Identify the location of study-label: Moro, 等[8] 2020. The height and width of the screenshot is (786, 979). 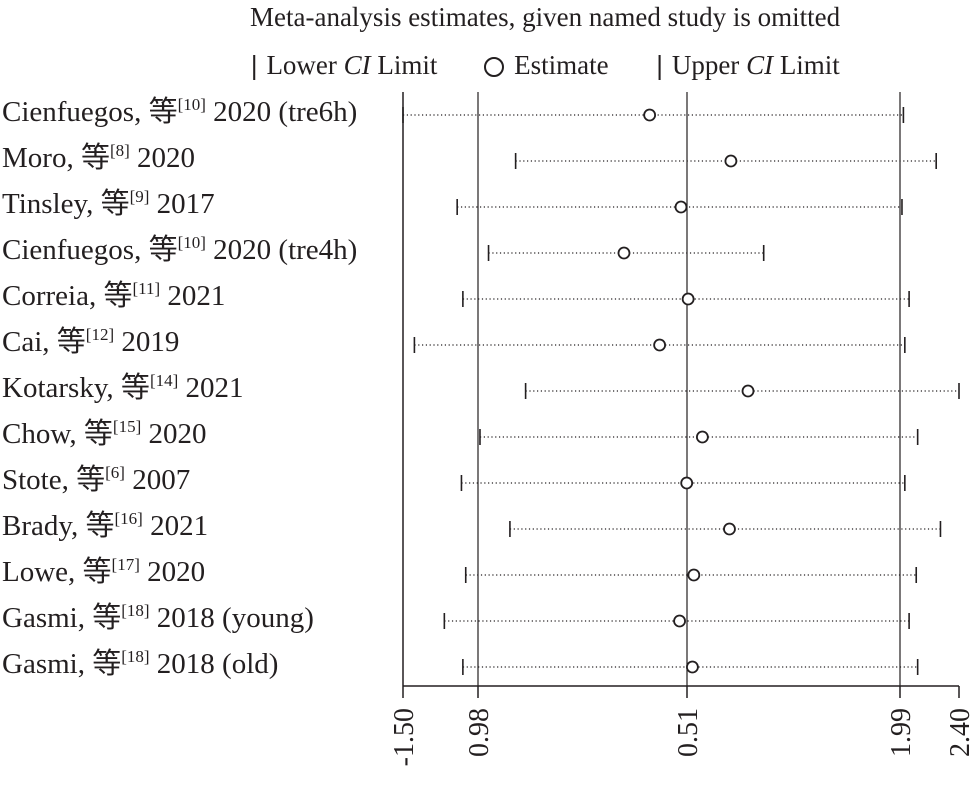
(99, 157).